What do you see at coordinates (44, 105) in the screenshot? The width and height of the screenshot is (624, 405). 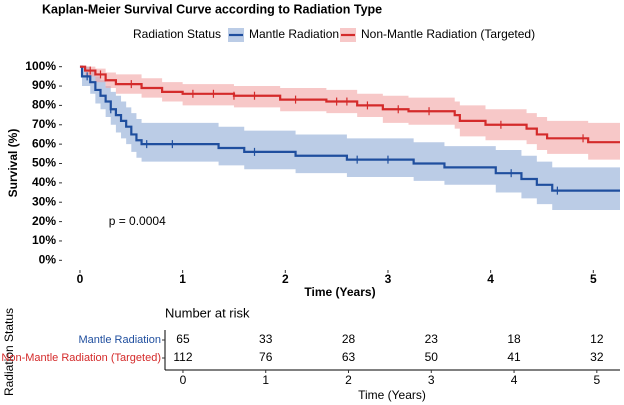 I see `y-tick-label: 80%` at bounding box center [44, 105].